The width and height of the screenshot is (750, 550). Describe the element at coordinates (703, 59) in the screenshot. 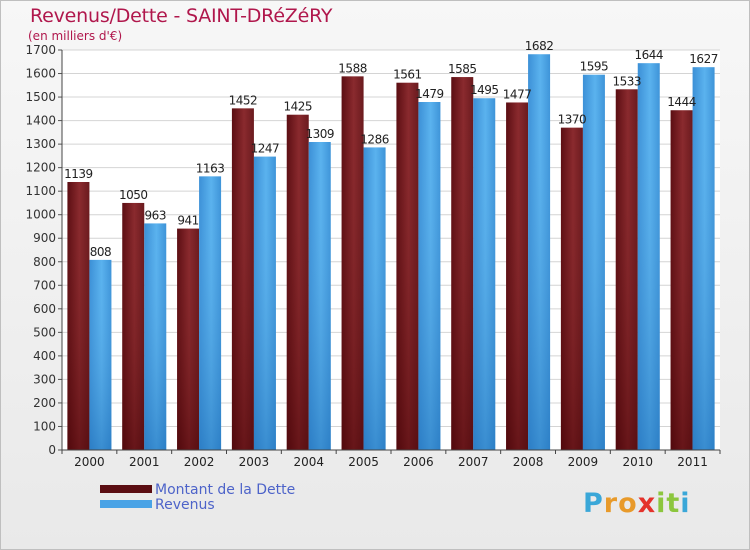

I see `data-label: 1627` at that location.